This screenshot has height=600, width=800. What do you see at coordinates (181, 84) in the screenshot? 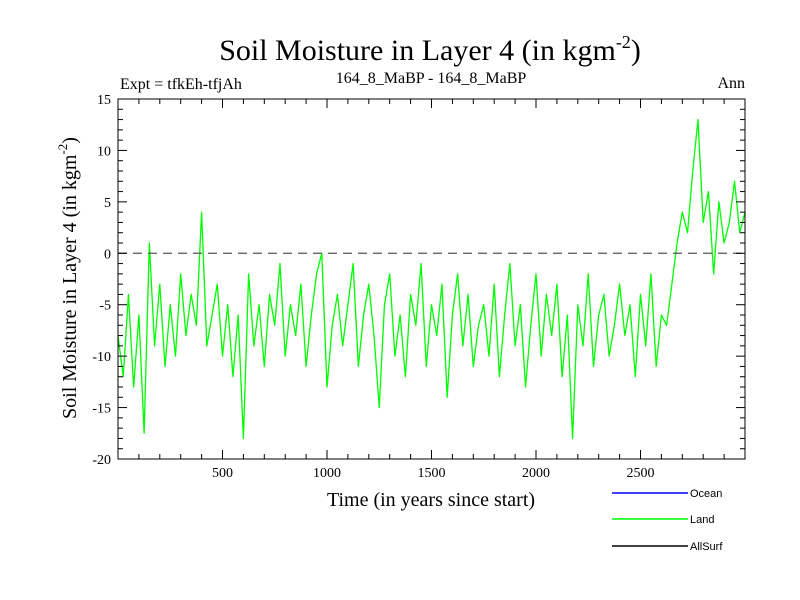
I see `chart-subtitle-left: Expt = tfkEh-tfjAh` at bounding box center [181, 84].